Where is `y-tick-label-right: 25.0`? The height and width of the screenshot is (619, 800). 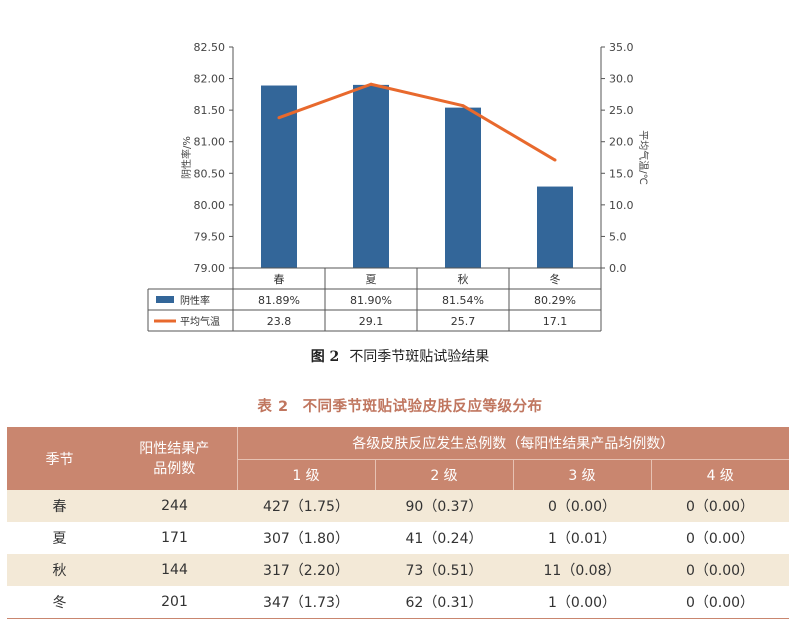 y-tick-label-right: 25.0 is located at coordinates (621, 110).